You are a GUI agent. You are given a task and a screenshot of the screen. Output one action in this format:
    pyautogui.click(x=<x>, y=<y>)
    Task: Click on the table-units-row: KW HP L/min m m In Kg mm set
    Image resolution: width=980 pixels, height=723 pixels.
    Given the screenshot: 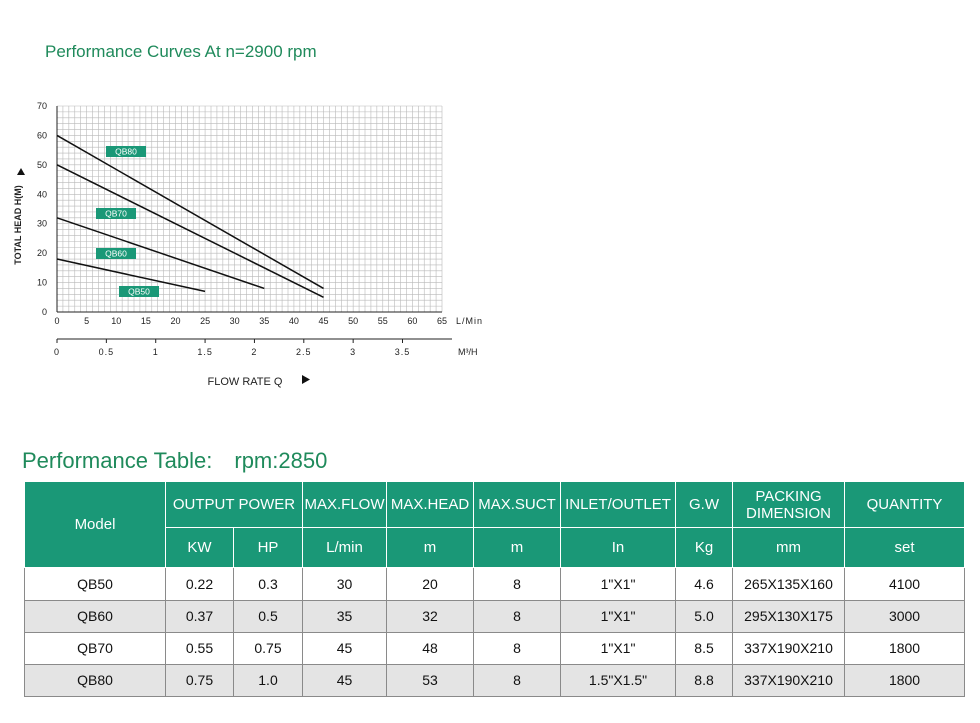 What is the action you would take?
    pyautogui.click(x=495, y=548)
    